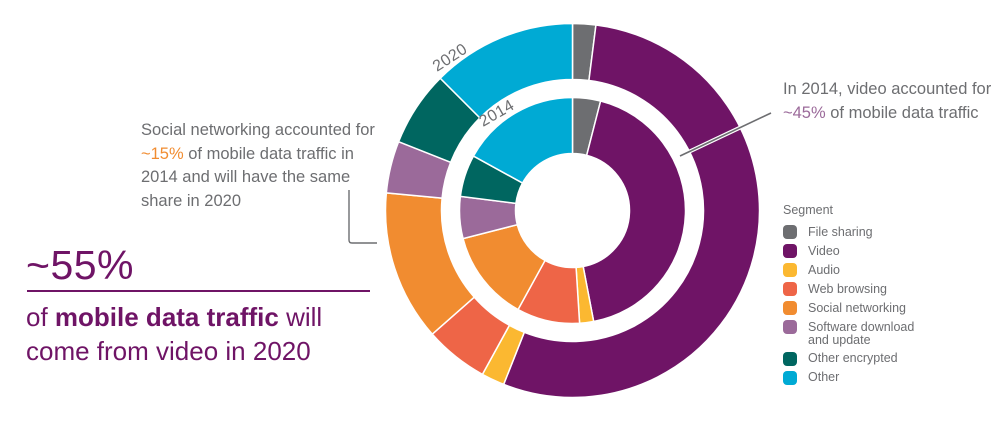  Describe the element at coordinates (198, 291) in the screenshot. I see `headline-divider` at that location.